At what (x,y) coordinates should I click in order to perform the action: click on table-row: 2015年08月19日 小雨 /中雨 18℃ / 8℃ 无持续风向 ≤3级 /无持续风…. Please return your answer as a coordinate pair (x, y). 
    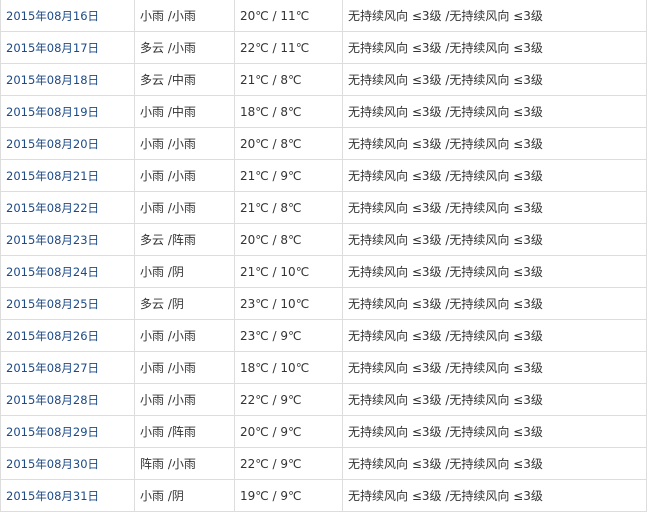
    Looking at the image, I should click on (323, 111).